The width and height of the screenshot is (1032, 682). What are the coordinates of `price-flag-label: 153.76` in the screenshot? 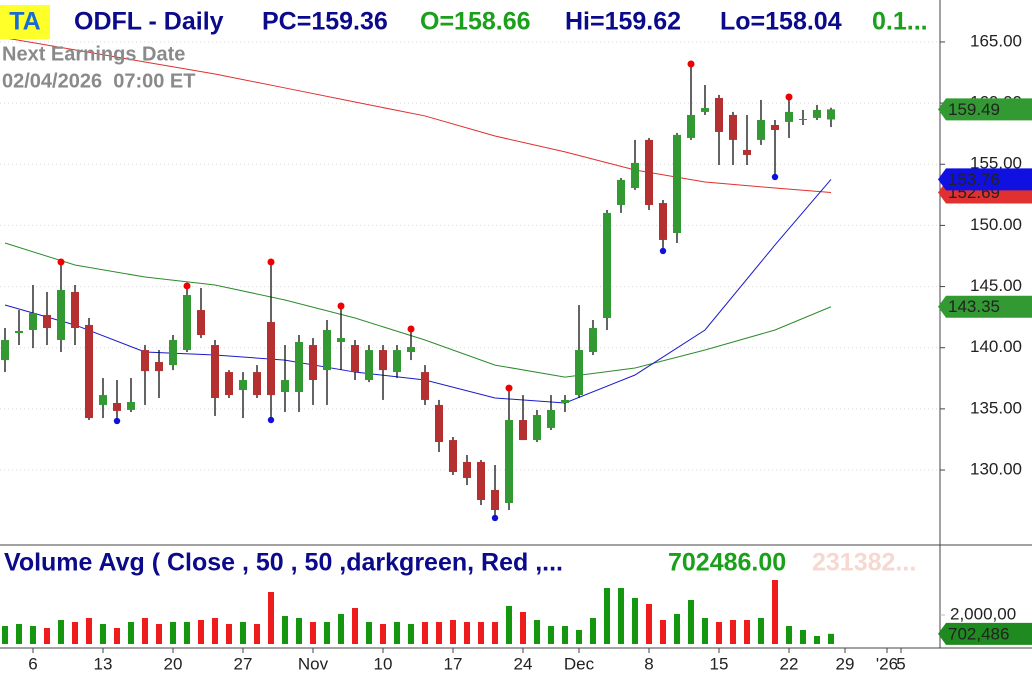 It's located at (974, 179).